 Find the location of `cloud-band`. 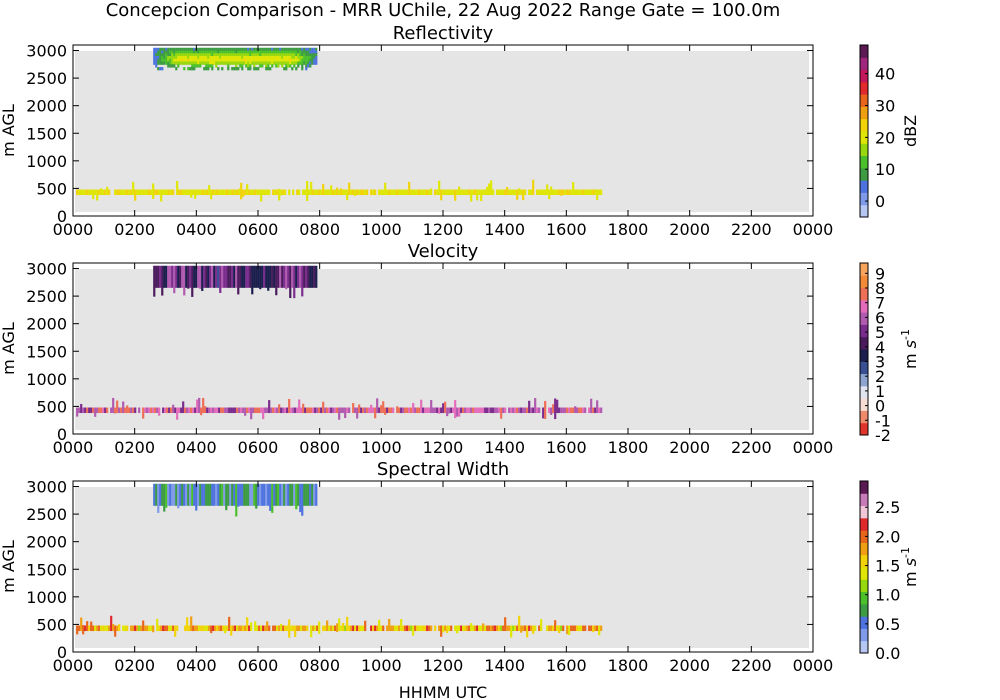

cloud-band is located at coordinates (235, 282).